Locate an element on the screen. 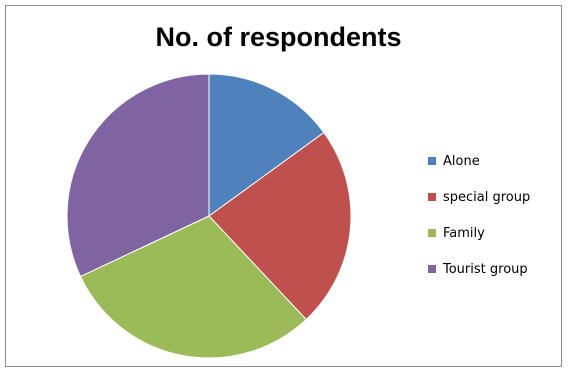 This screenshot has width=569, height=374. legend-label: Family is located at coordinates (464, 233).